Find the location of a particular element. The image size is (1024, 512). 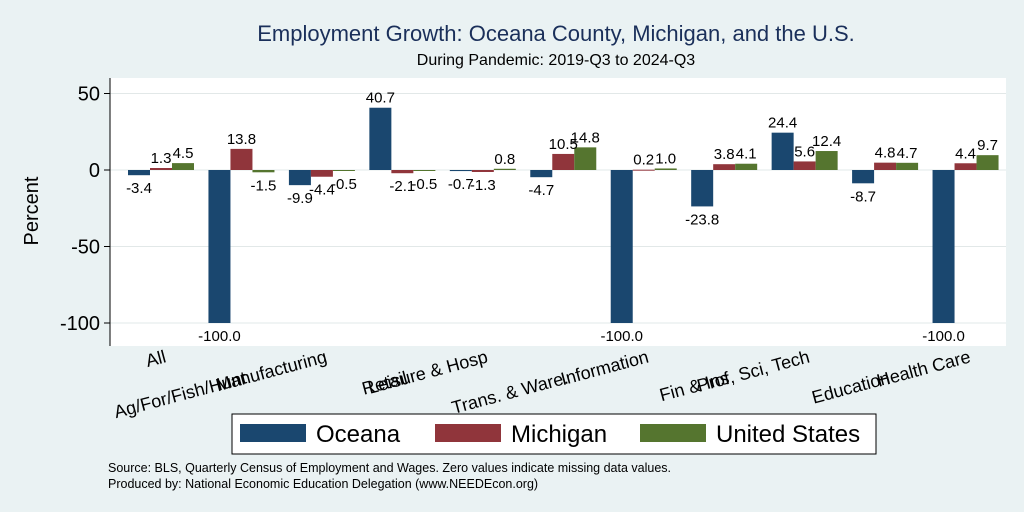

chart-subtitle: During Pandemic: 2019-Q3 to 2024-Q3 is located at coordinates (556, 60).